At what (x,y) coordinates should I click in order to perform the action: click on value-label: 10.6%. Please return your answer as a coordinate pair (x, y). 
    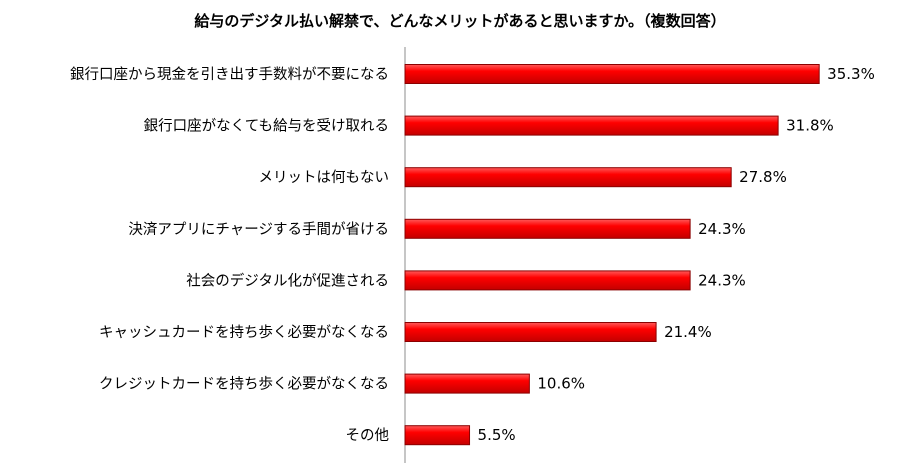
    Looking at the image, I should click on (561, 384).